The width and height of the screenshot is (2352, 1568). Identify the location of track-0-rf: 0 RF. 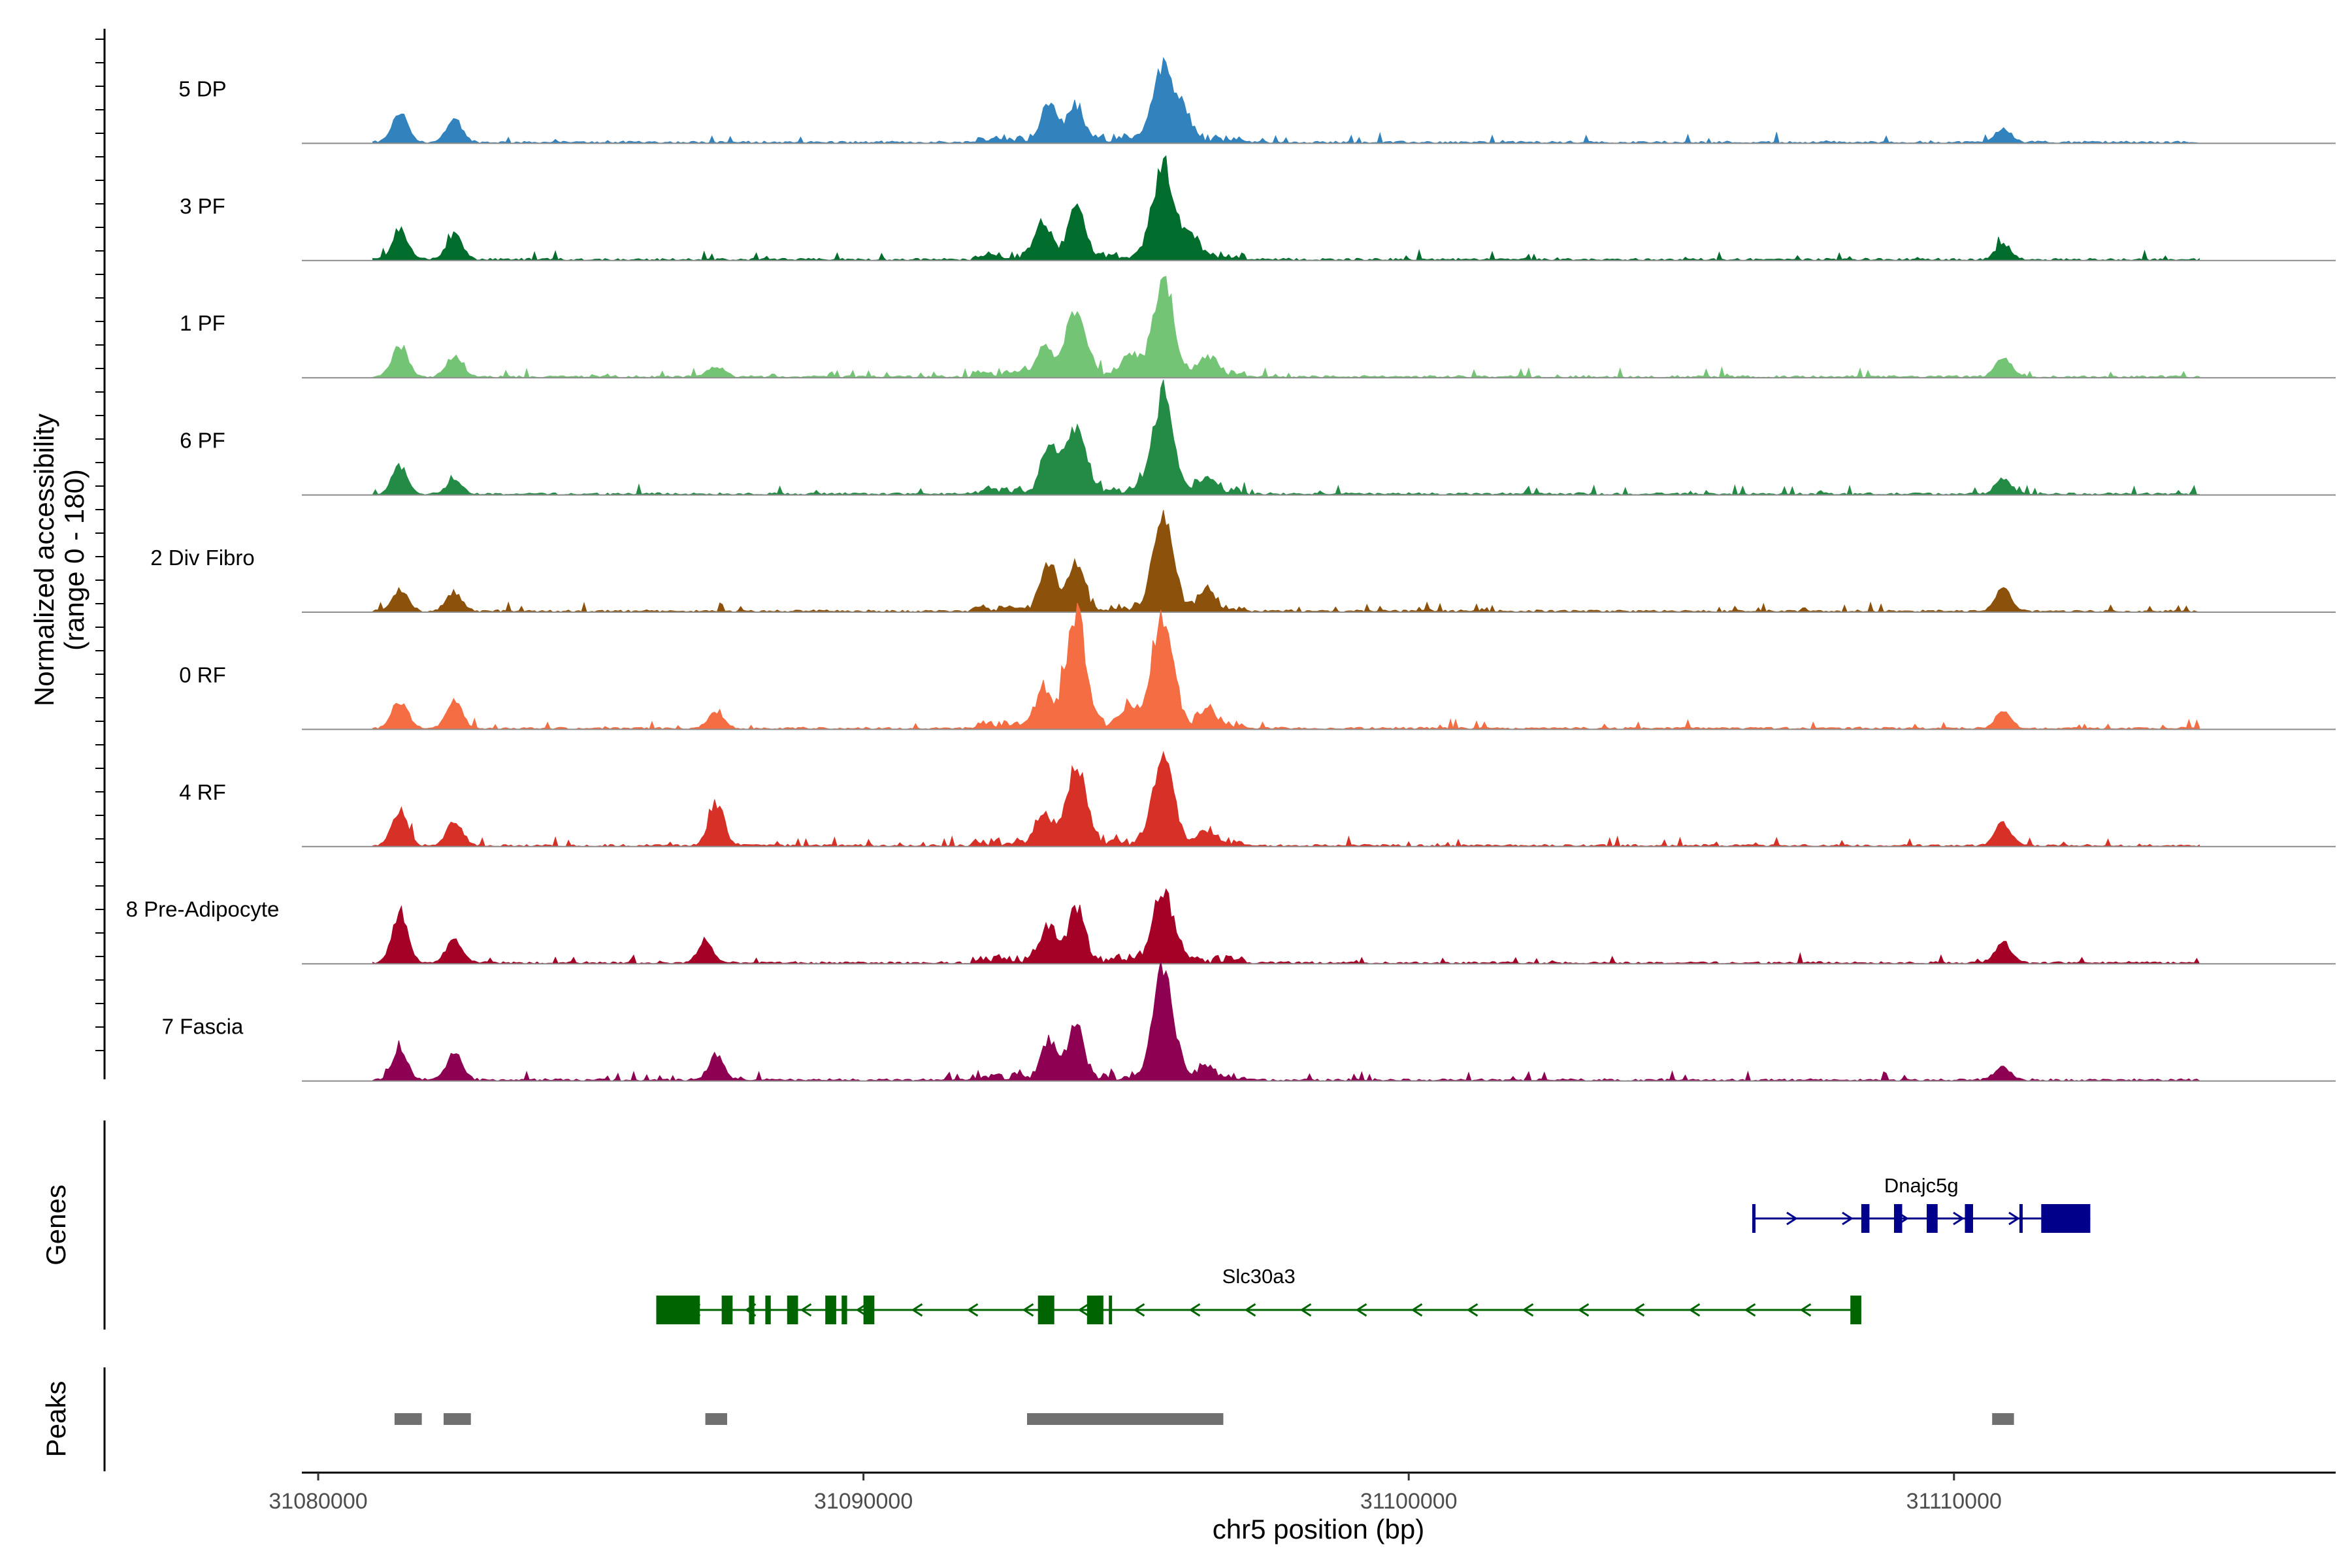
(1257, 666).